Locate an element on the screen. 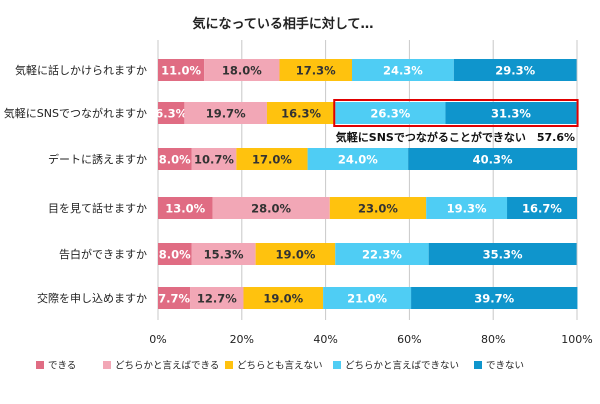 The image size is (600, 404). value-label-3-3: 19.3% is located at coordinates (467, 209).